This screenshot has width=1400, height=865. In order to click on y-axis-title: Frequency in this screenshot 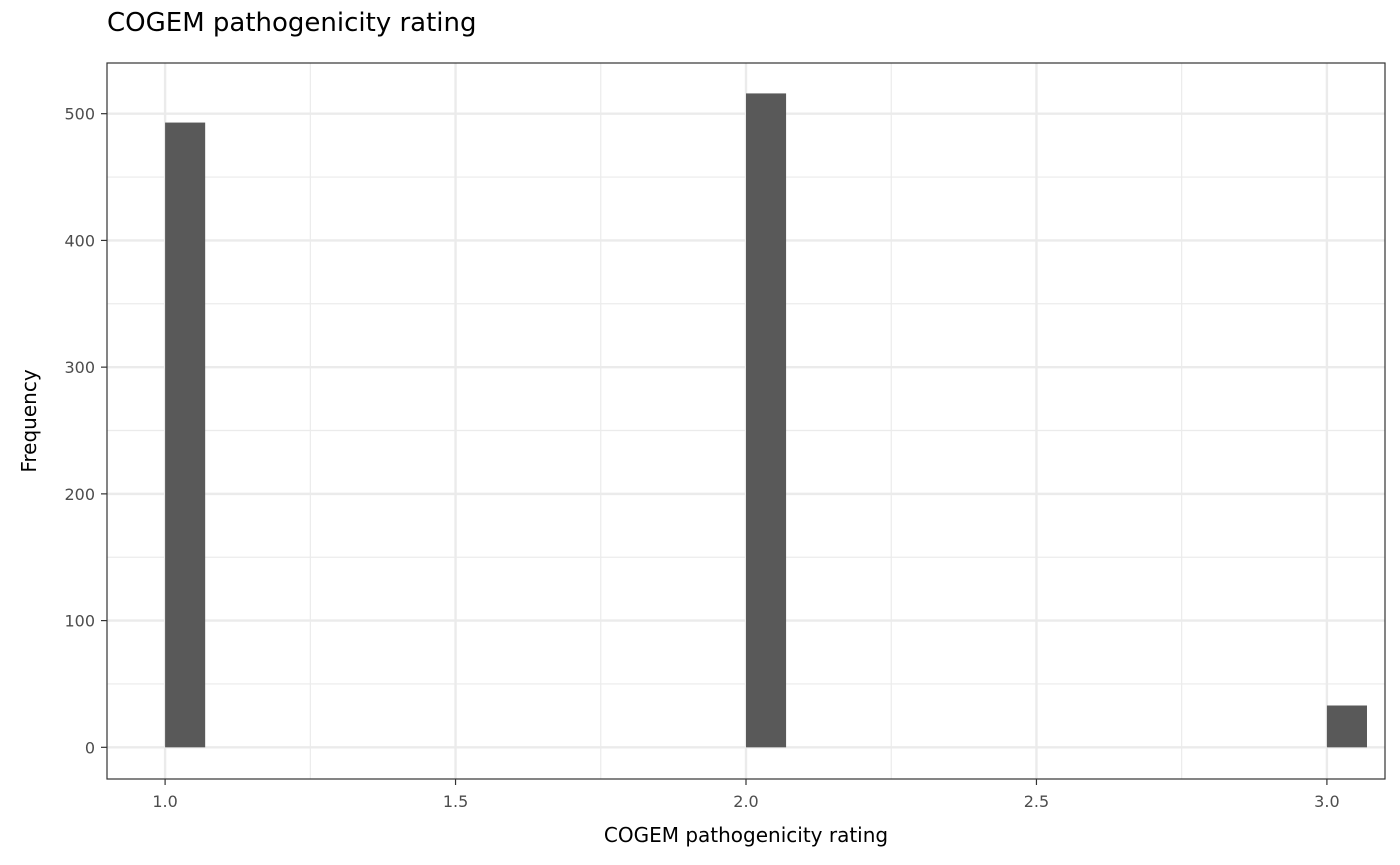, I will do `click(29, 420)`.